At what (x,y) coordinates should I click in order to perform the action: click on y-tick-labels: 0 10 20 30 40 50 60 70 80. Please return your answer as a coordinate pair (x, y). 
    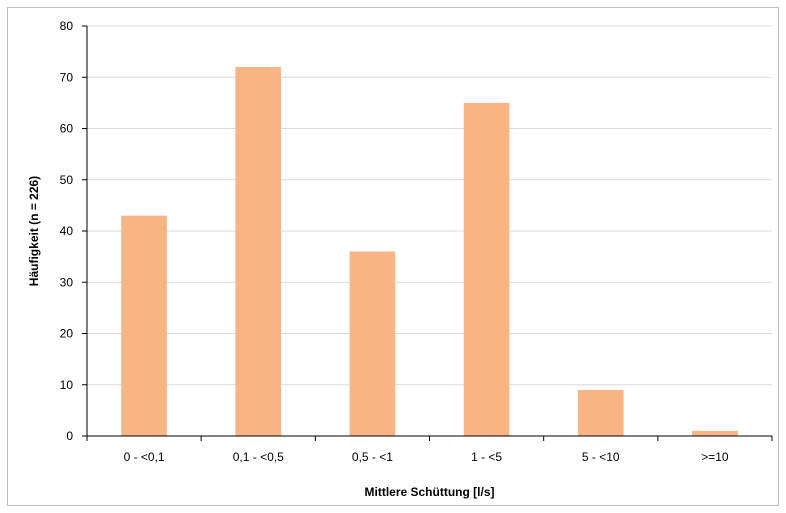
    Looking at the image, I should click on (67, 231).